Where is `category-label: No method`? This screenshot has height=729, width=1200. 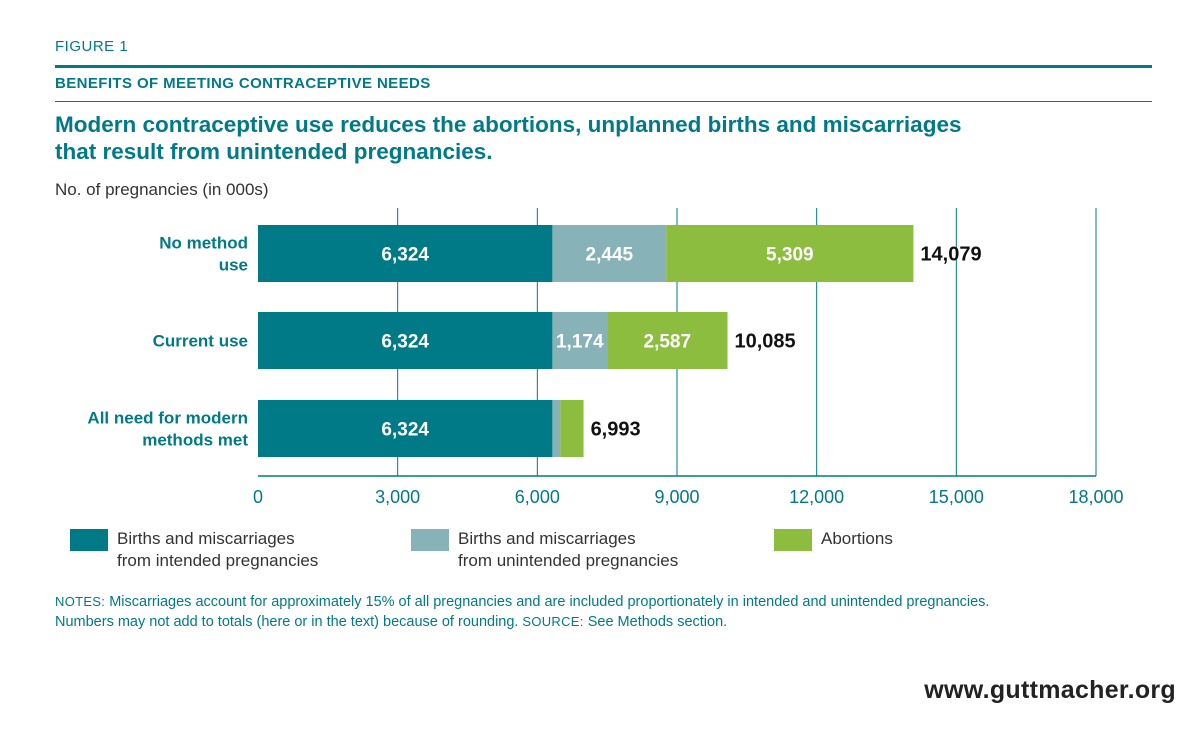
category-label: No method is located at coordinates (203, 243).